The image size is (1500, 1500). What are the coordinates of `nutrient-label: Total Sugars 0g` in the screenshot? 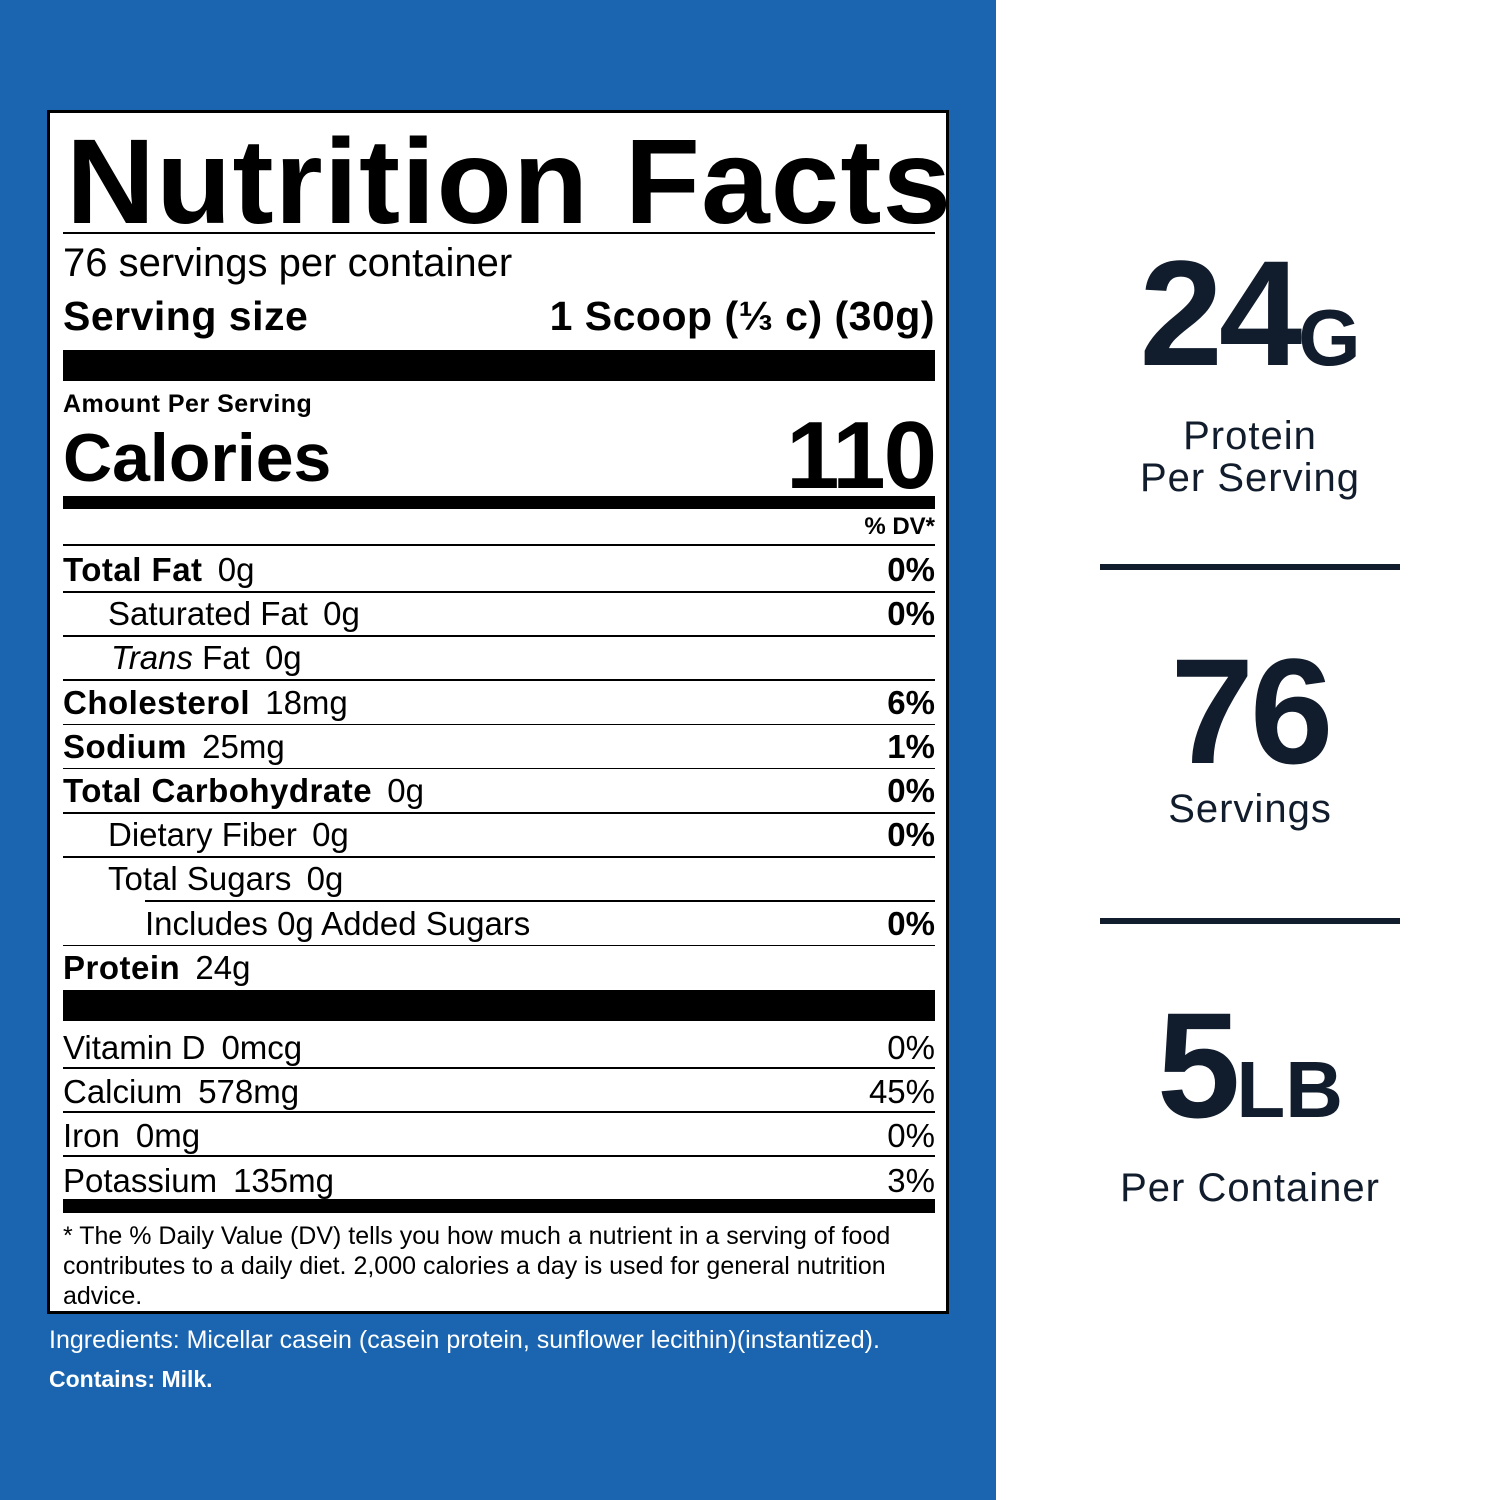 It's located at (203, 879).